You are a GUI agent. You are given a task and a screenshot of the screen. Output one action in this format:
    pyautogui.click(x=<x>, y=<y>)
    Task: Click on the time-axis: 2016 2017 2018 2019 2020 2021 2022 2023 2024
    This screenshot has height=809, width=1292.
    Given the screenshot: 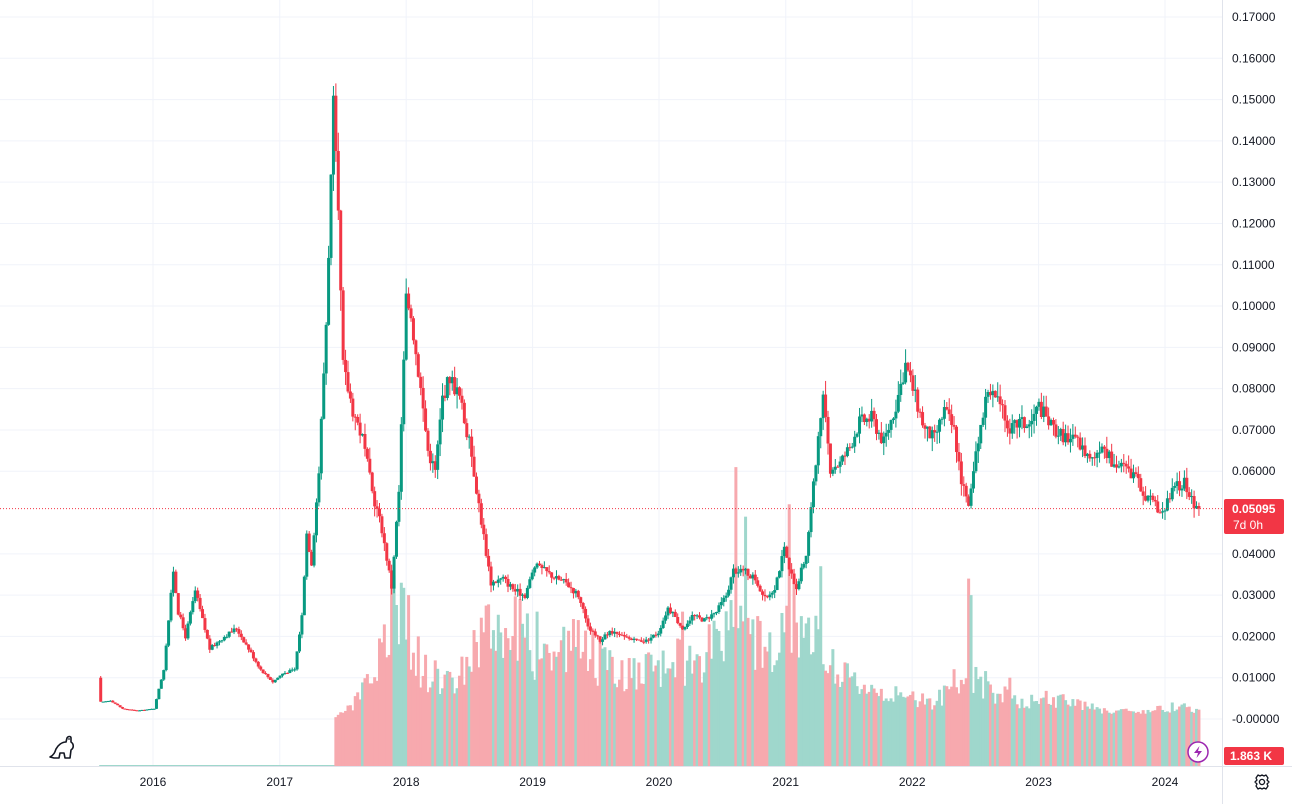 What is the action you would take?
    pyautogui.click(x=659, y=782)
    